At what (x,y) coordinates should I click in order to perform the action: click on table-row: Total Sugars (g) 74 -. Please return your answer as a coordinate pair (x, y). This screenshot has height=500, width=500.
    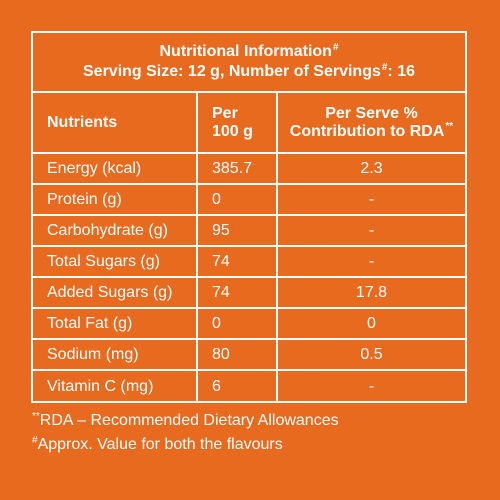
    Looking at the image, I should click on (249, 262).